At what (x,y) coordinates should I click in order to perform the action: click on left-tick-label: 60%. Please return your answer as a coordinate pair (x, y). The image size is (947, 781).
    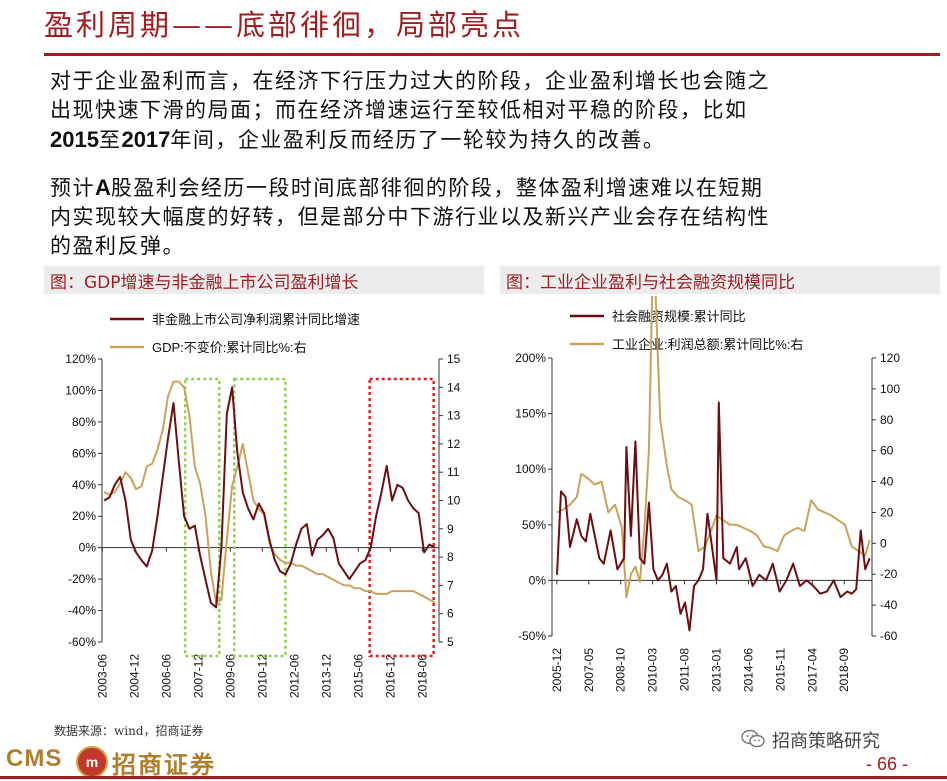
    Looking at the image, I should click on (84, 453).